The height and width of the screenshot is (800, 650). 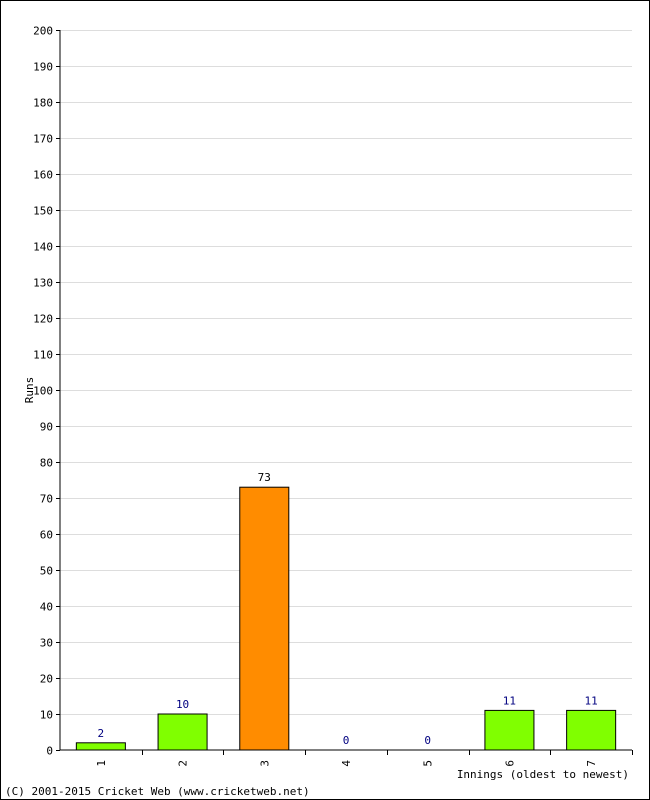 I want to click on y-tick-label: 110, so click(x=43, y=355).